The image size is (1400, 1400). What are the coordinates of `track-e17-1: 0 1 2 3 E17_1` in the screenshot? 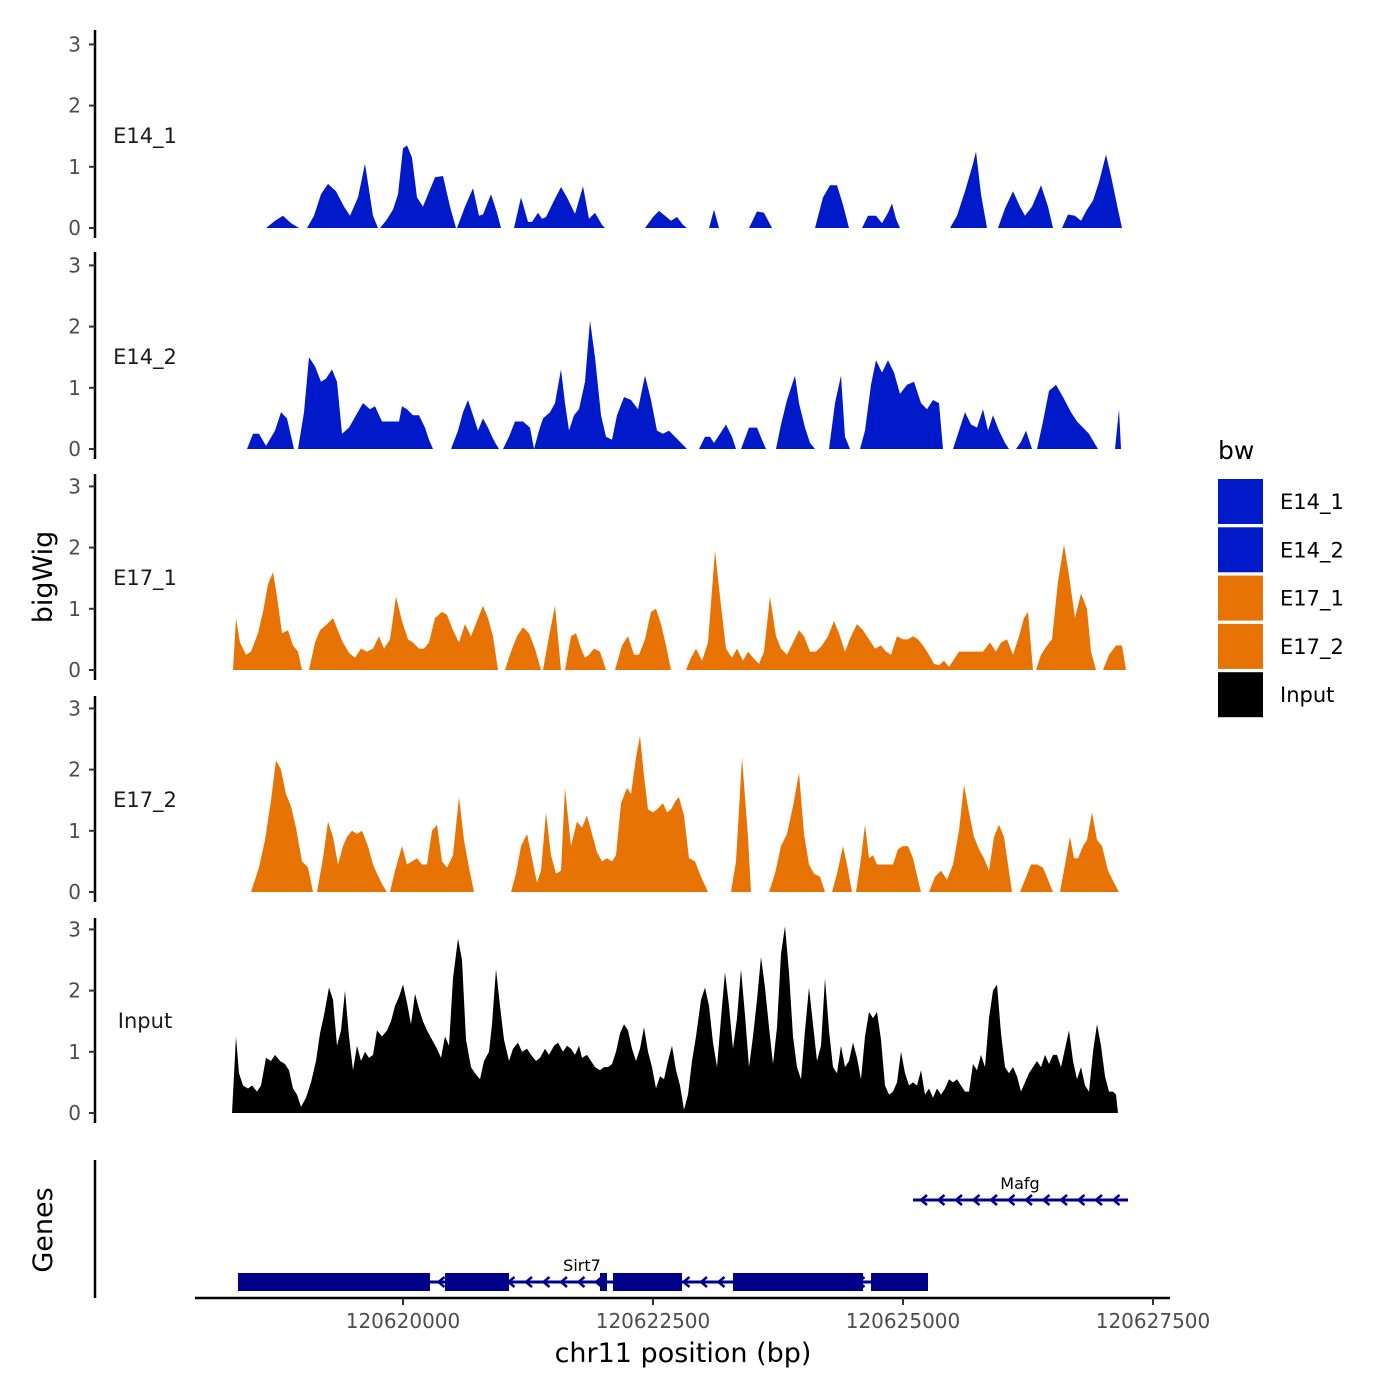 It's located at (597, 578).